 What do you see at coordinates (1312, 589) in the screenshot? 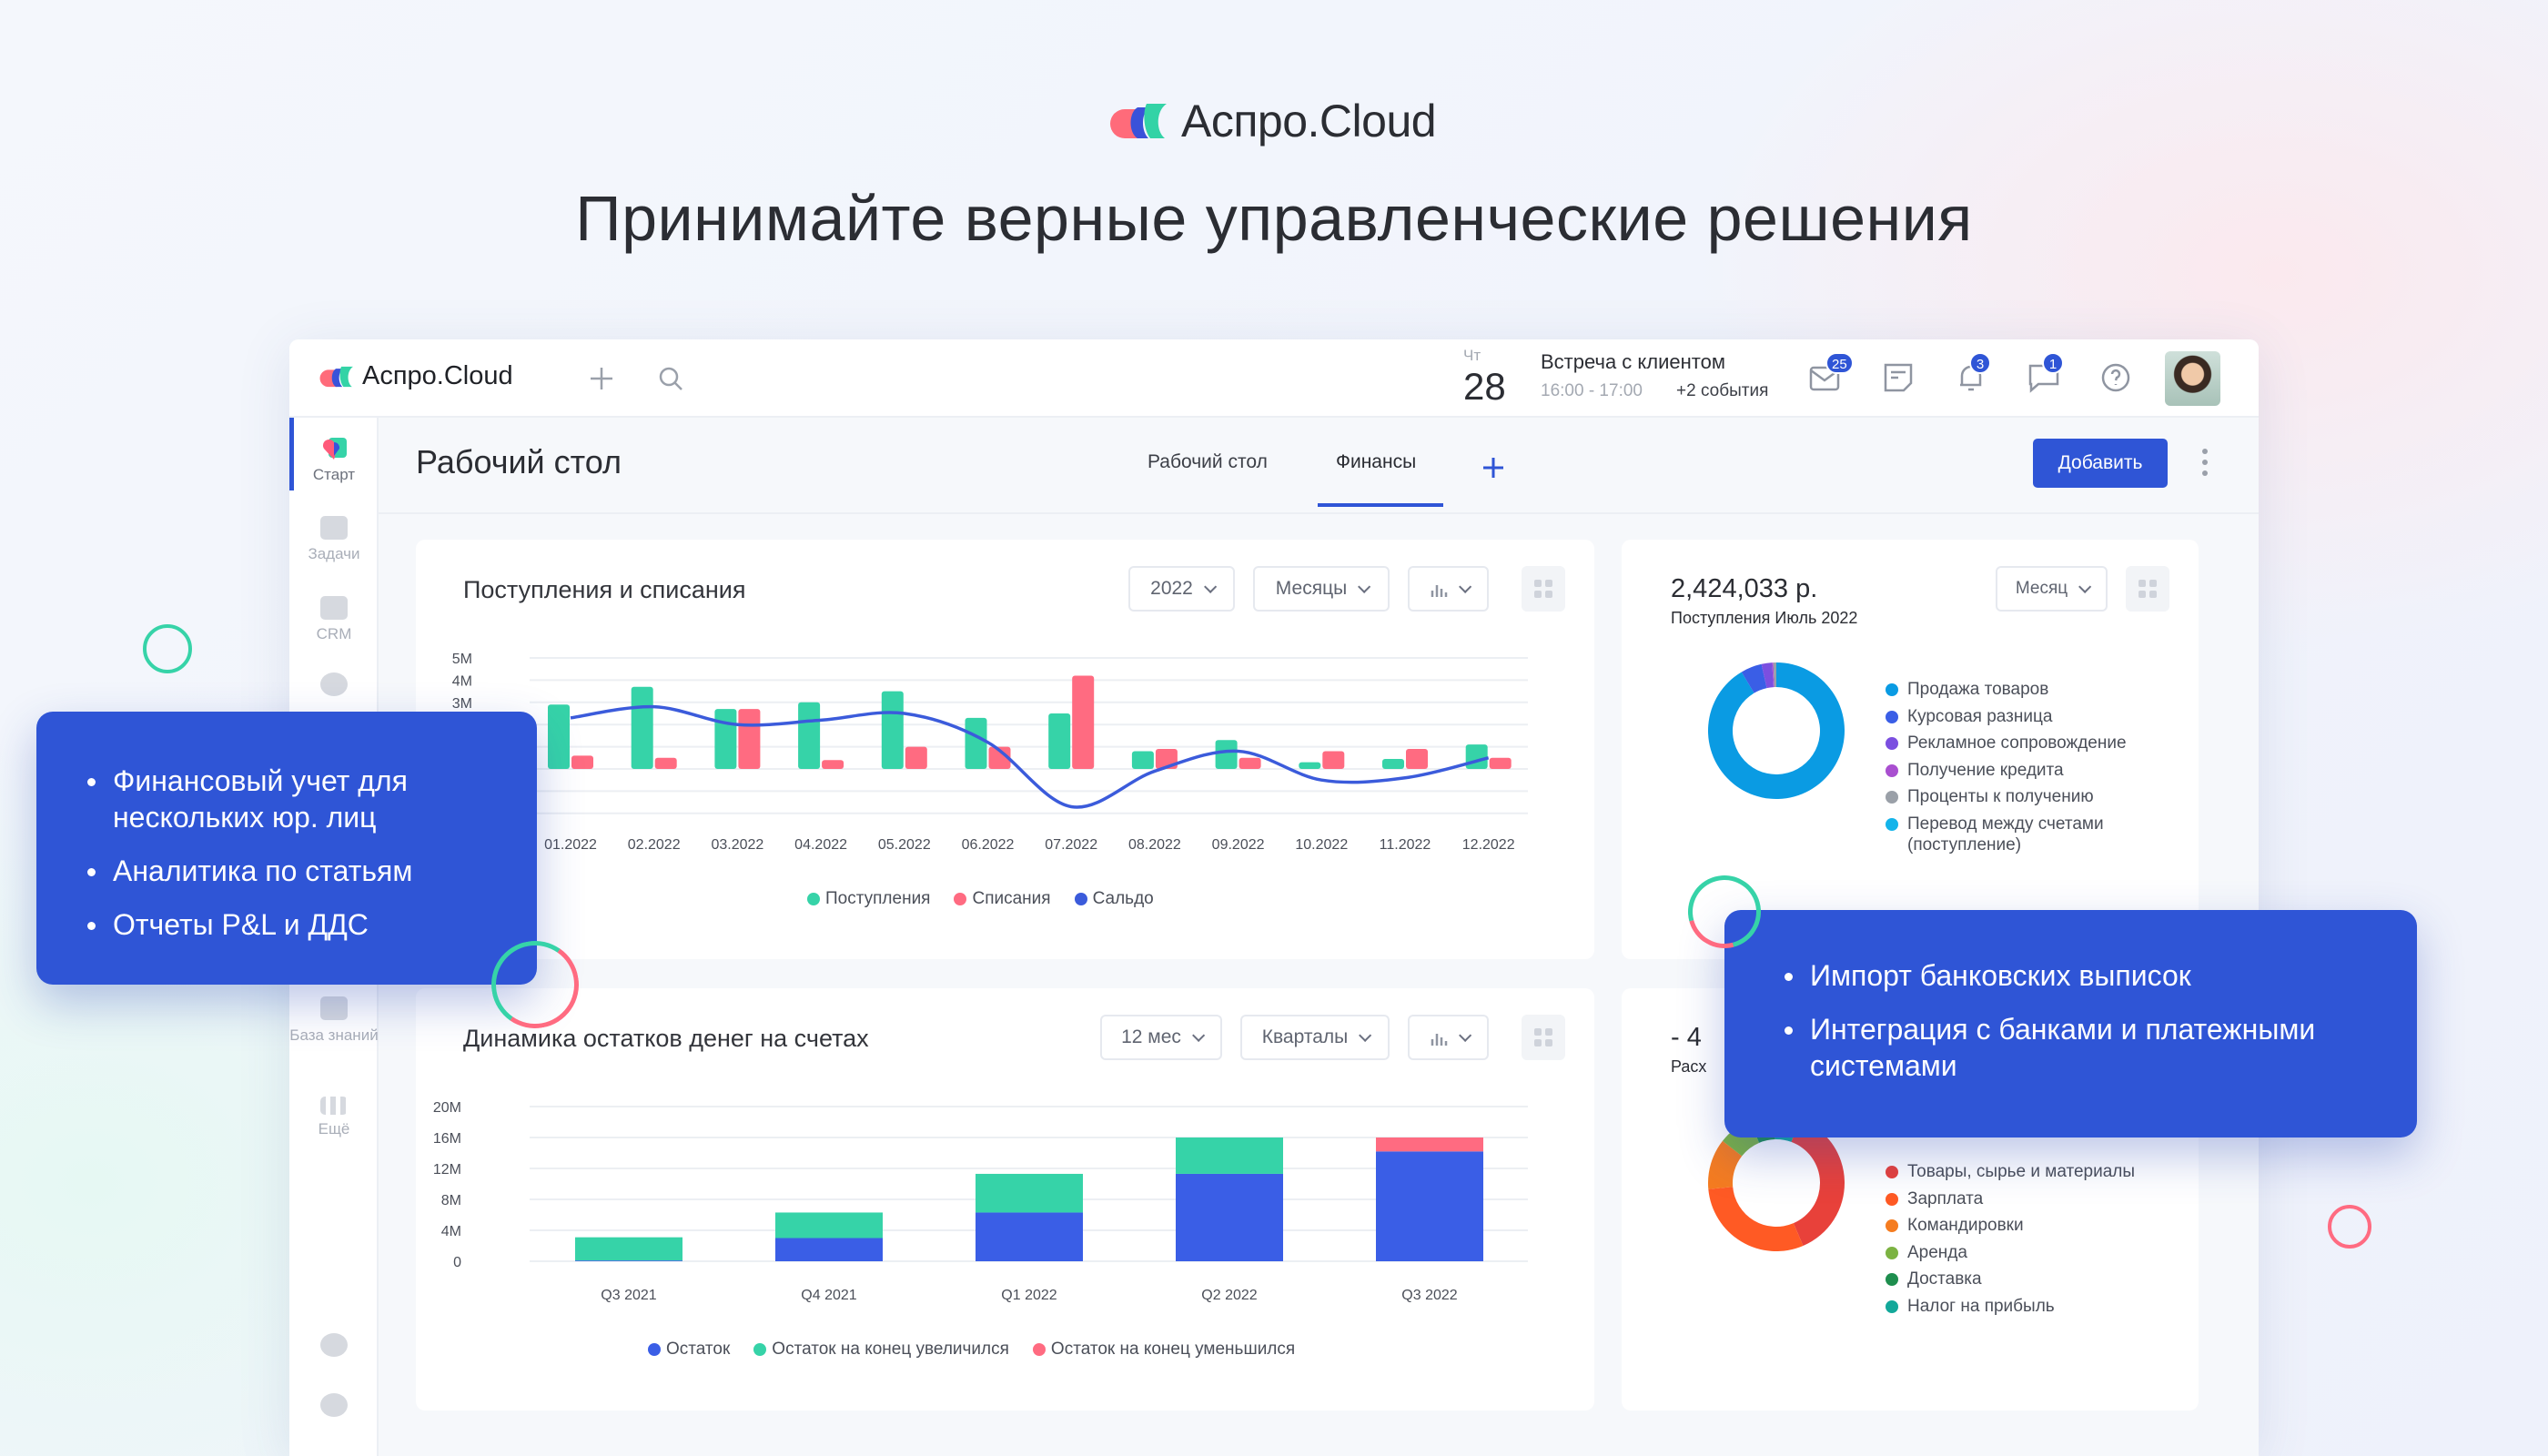
I see `dropdown-value: Месяцы` at bounding box center [1312, 589].